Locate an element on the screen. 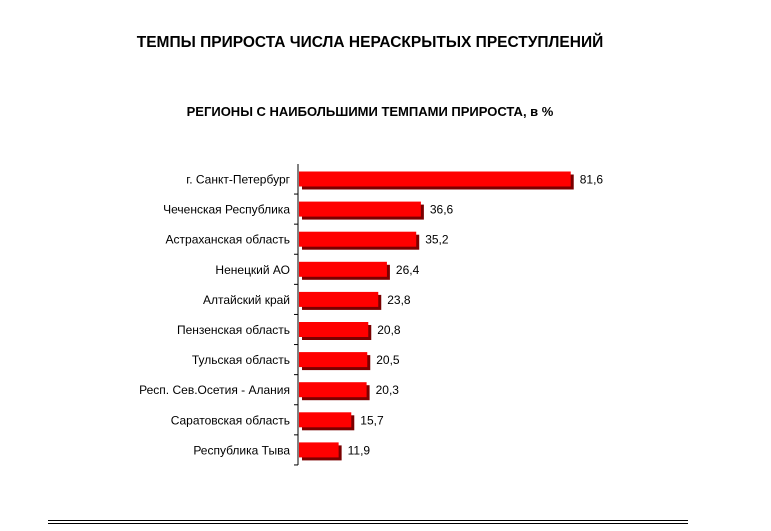  data-label: 35,2 is located at coordinates (437, 240).